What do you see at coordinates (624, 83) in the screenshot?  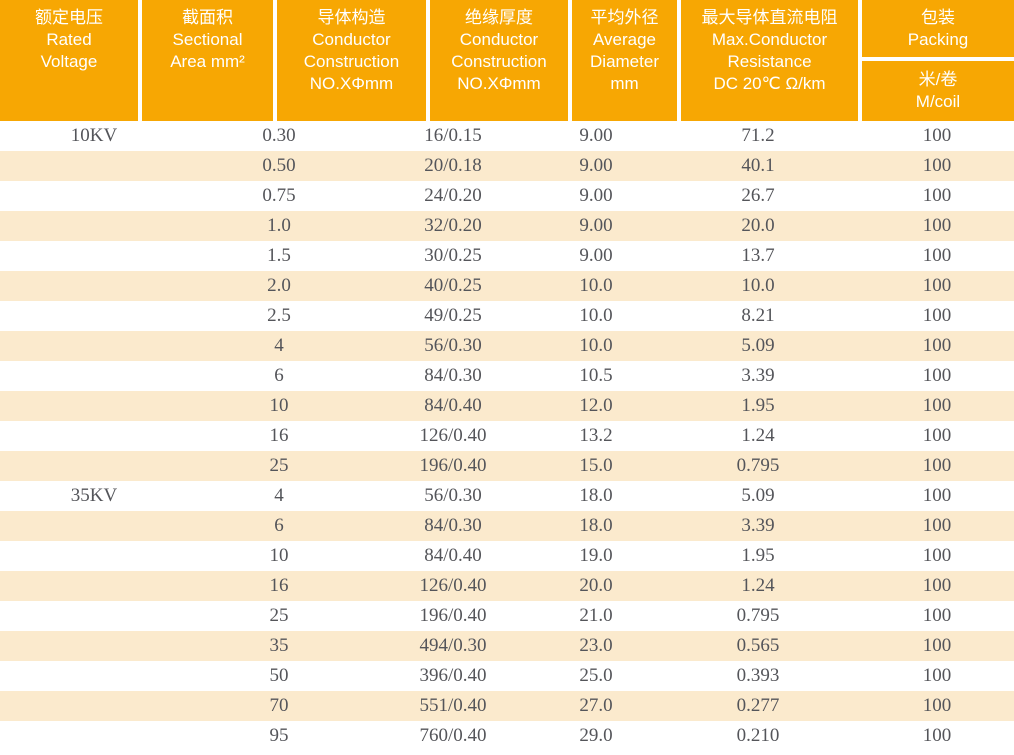 I see `header-line: mm` at bounding box center [624, 83].